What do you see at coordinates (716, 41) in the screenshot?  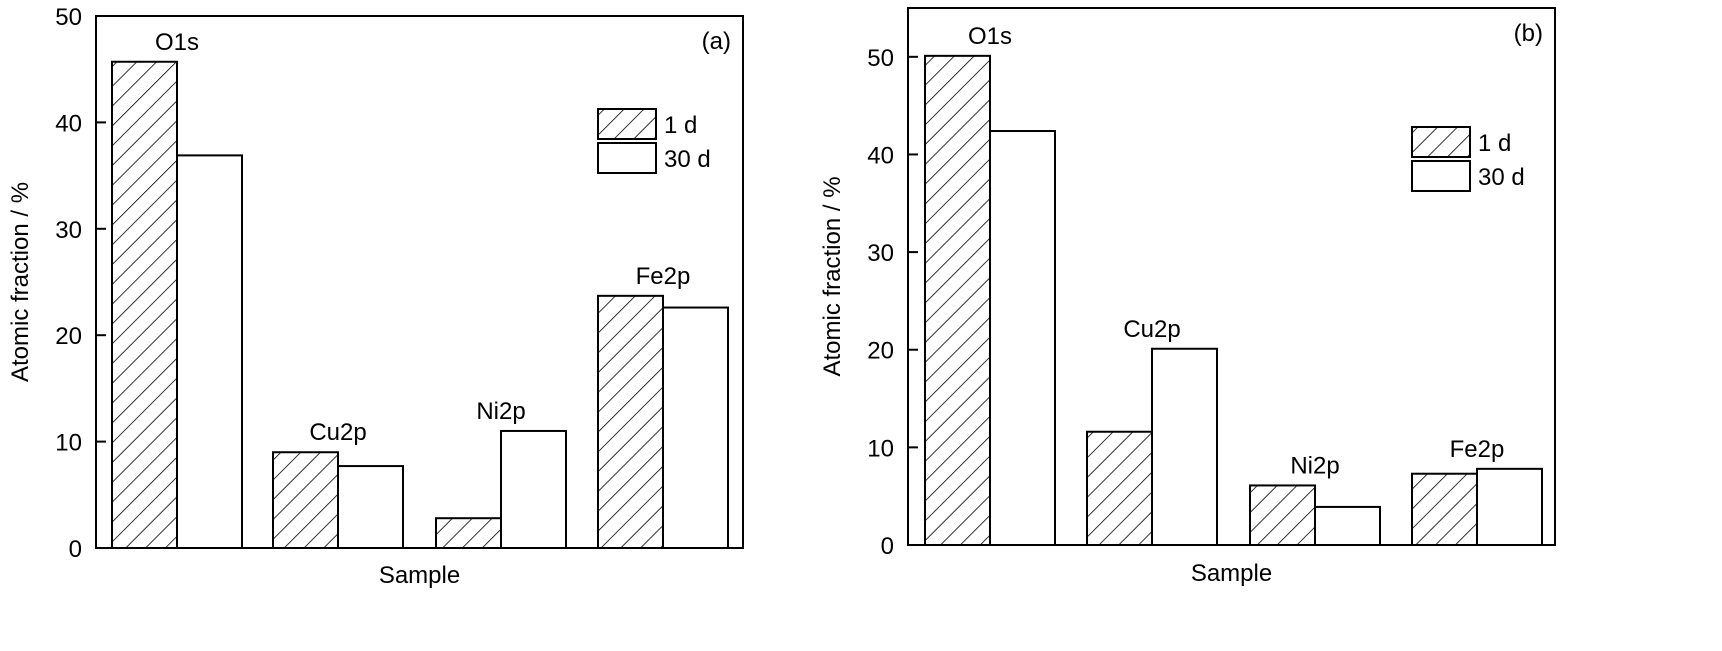 I see `panel-label: (a)` at bounding box center [716, 41].